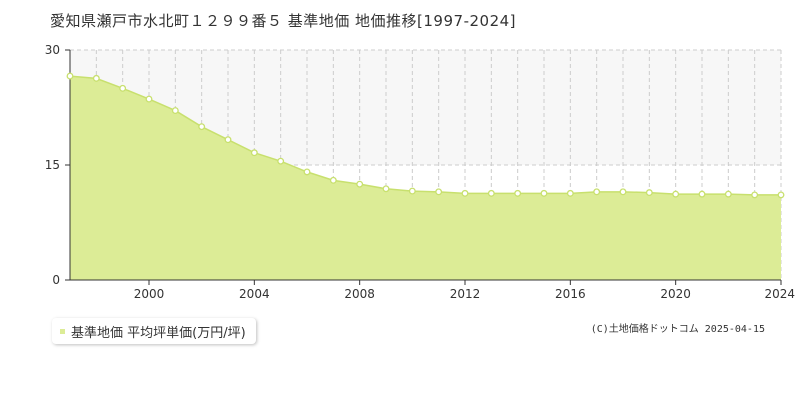 The image size is (800, 400). What do you see at coordinates (158, 333) in the screenshot?
I see `legend-label: 基準地価 平均坪単価(万円/坪)` at bounding box center [158, 333].